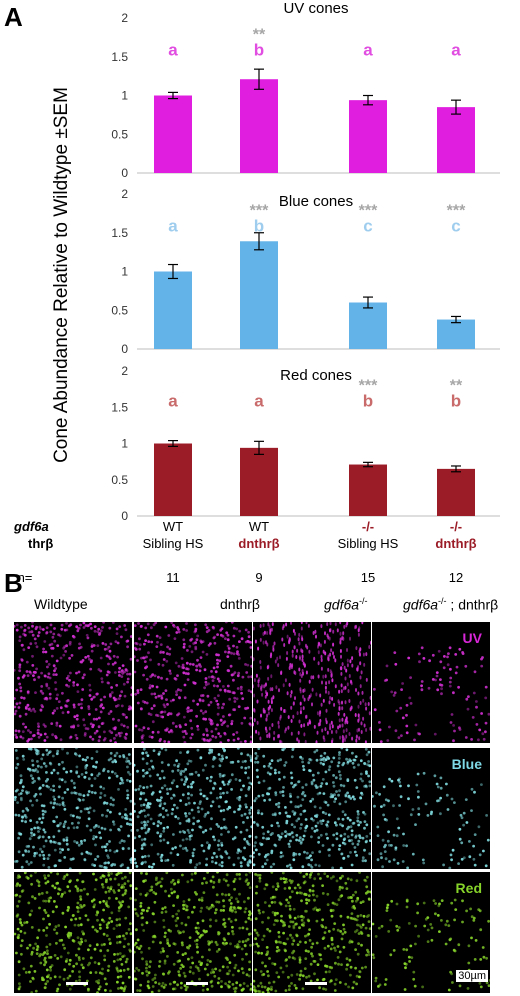  Describe the element at coordinates (259, 577) in the screenshot. I see `group2-n: 9` at that location.